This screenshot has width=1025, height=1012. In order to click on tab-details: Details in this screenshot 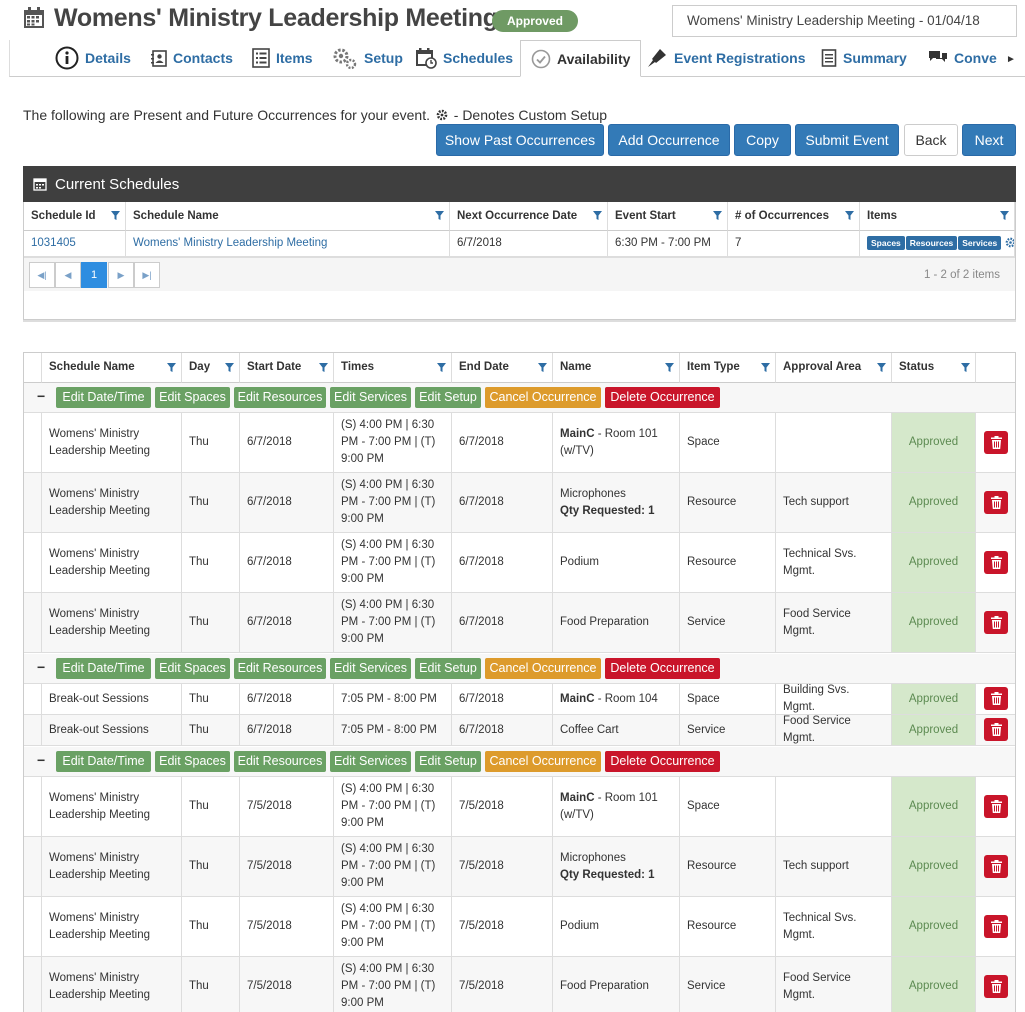, I will do `click(93, 58)`.